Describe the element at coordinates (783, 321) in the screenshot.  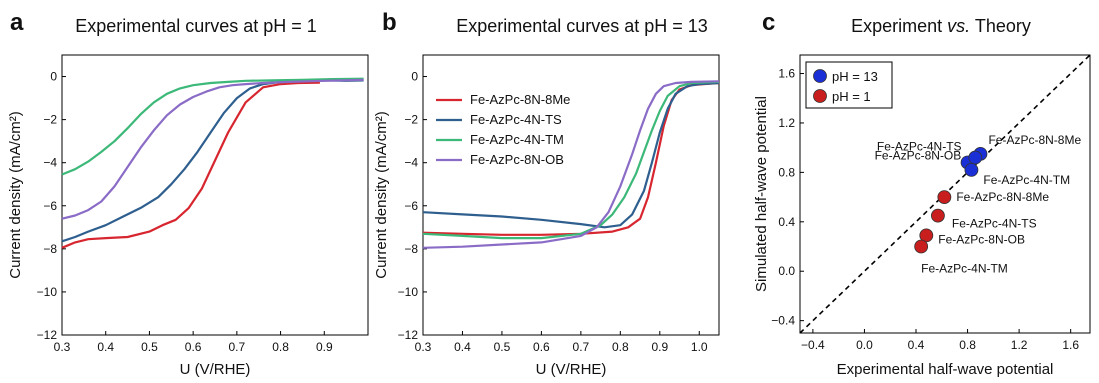
I see `y-tick-label: −0.4` at that location.